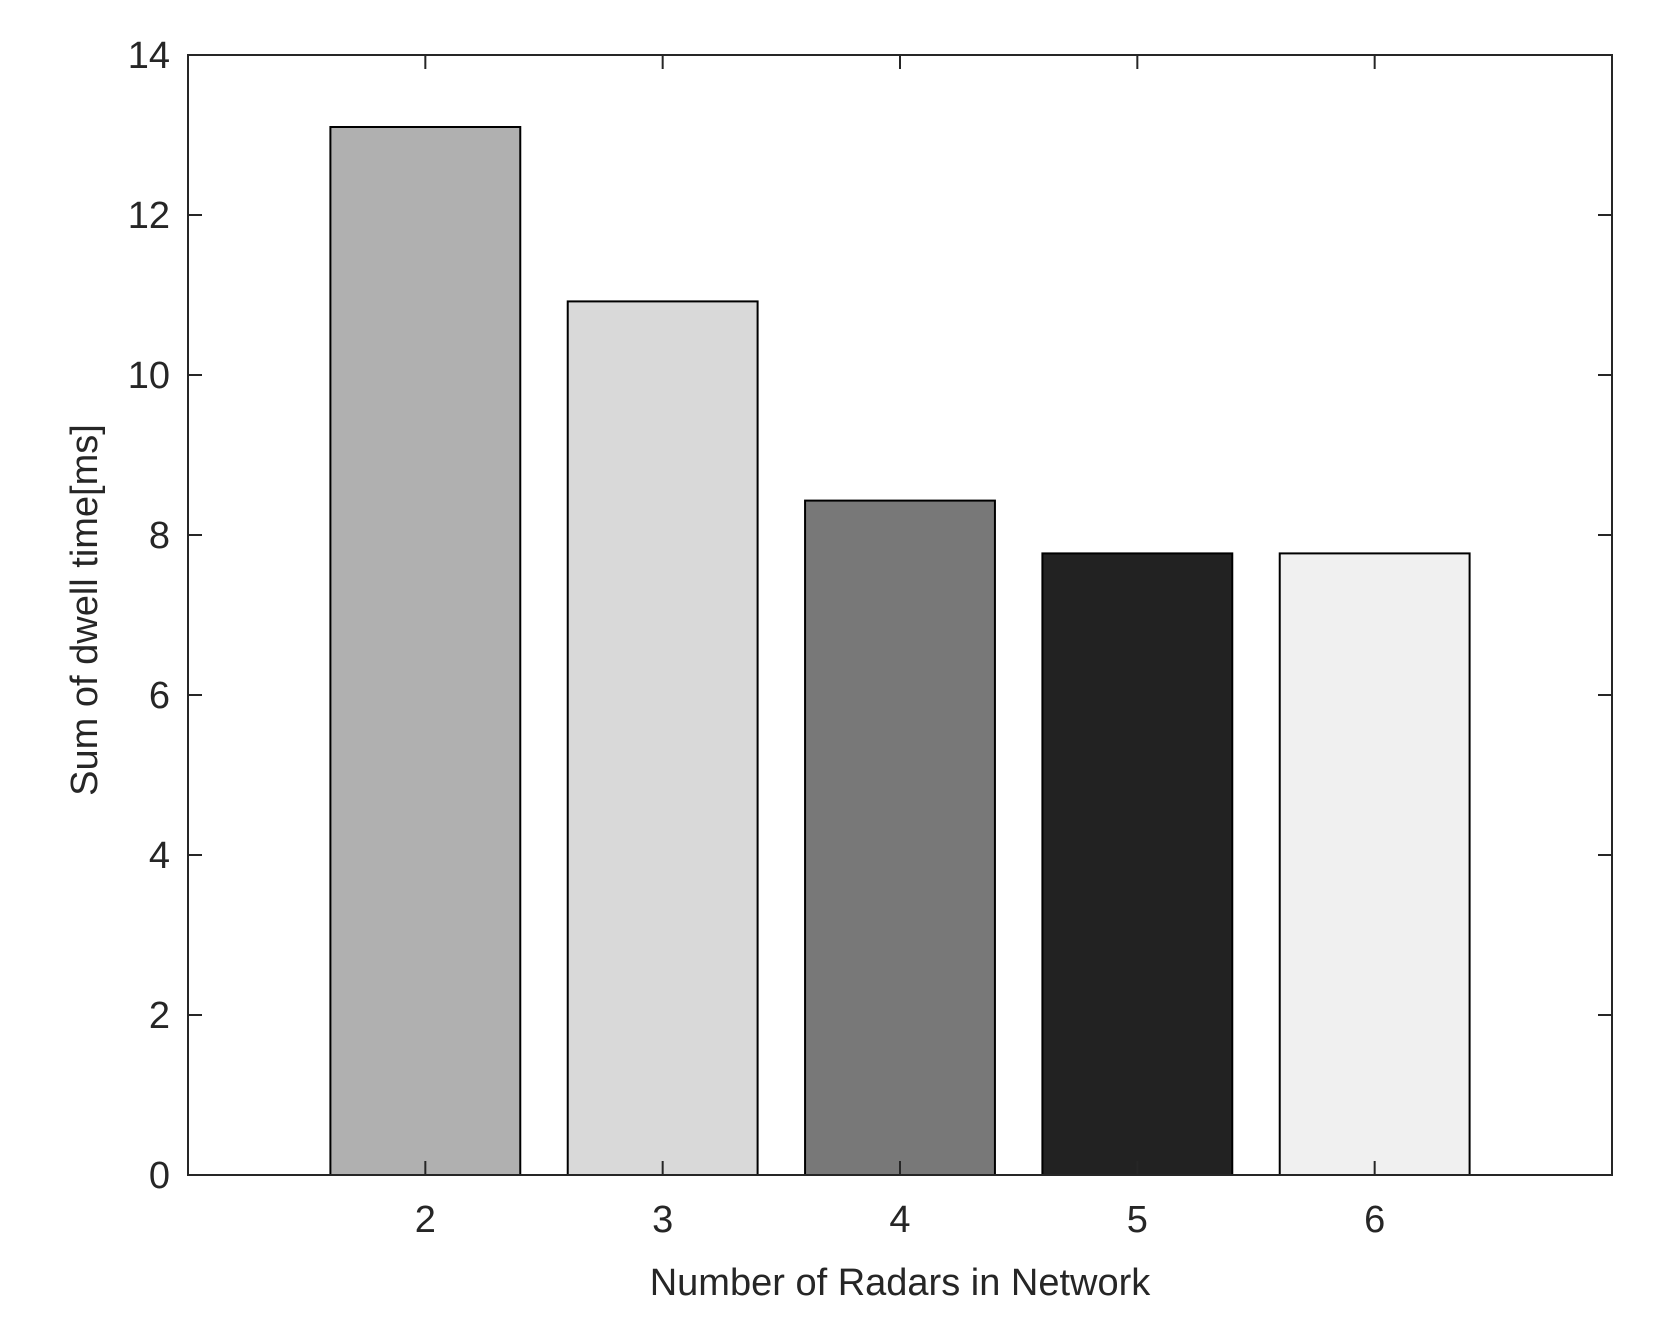  I want to click on y-tick-label: 10, so click(149, 376).